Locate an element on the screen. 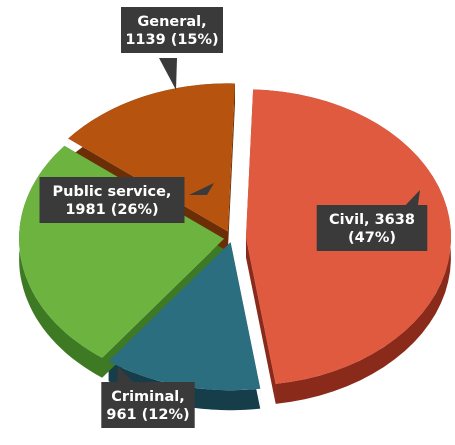  callout-text-line: General, is located at coordinates (171, 22).